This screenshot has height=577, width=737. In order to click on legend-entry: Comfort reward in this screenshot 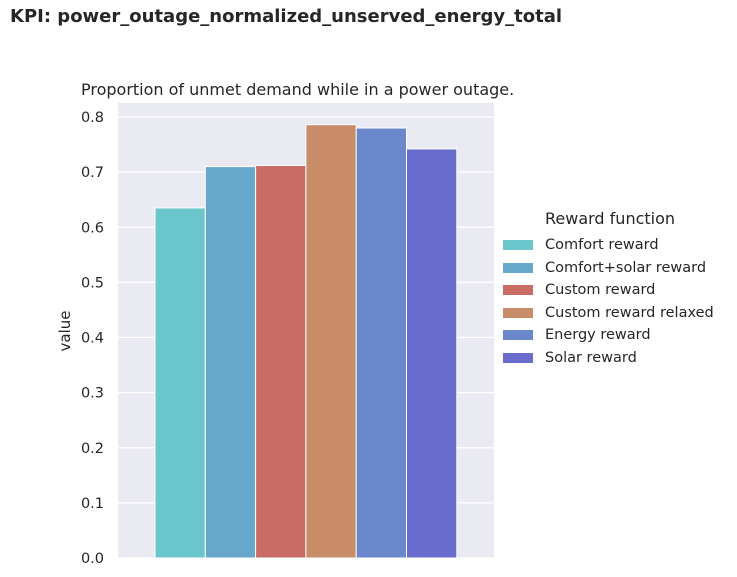, I will do `click(608, 245)`.